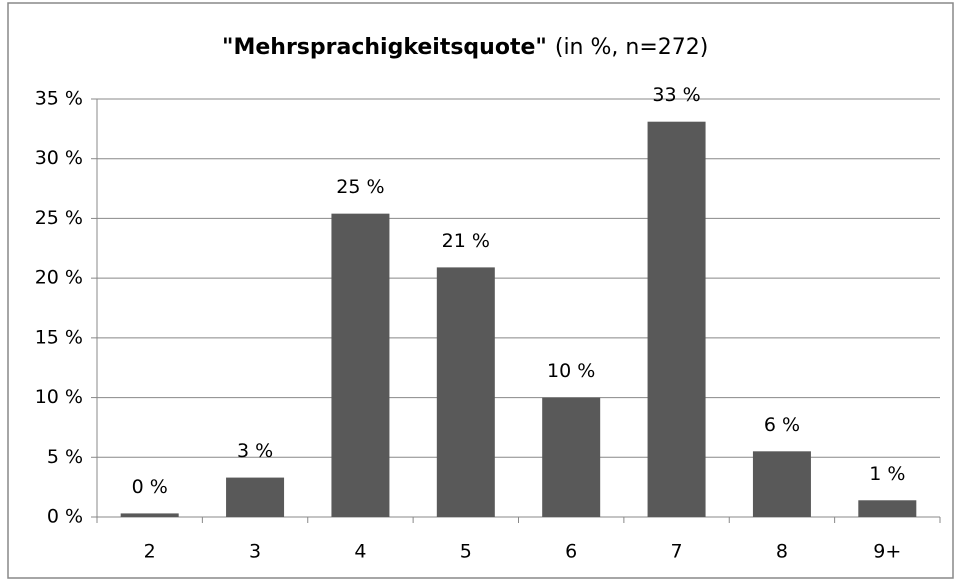  Describe the element at coordinates (59, 99) in the screenshot. I see `y-tick-label: 35 %` at that location.